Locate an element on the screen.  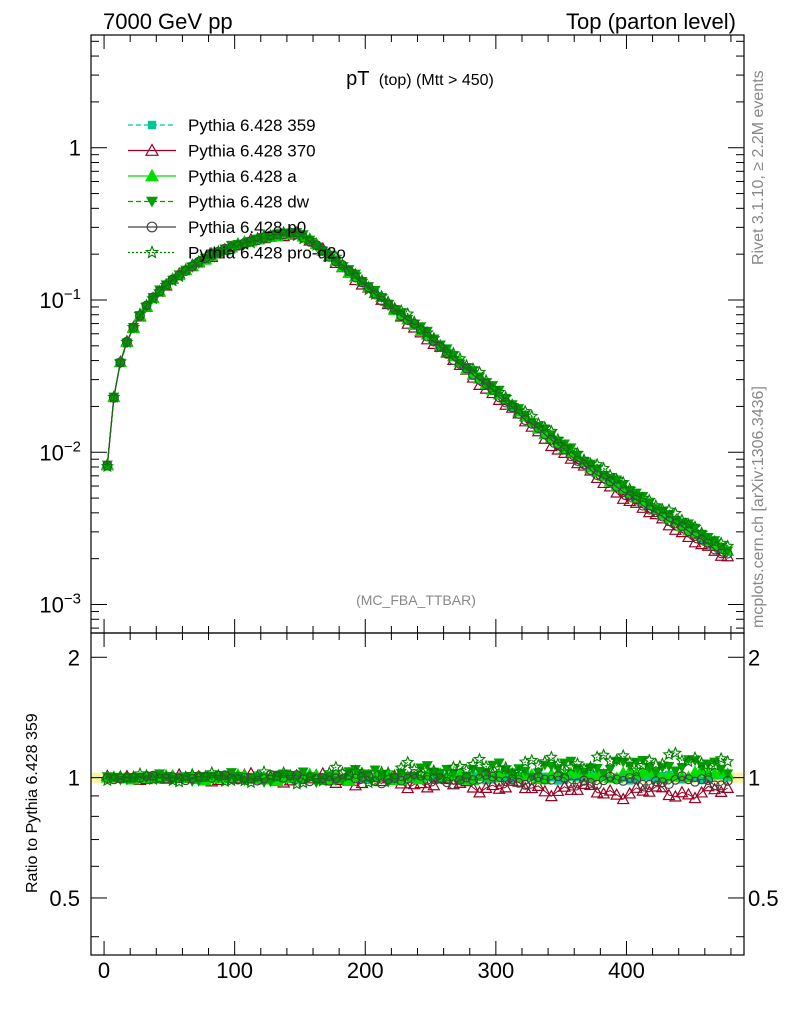
legend-label: Pythia 6.428 pro-q2o is located at coordinates (267, 253).